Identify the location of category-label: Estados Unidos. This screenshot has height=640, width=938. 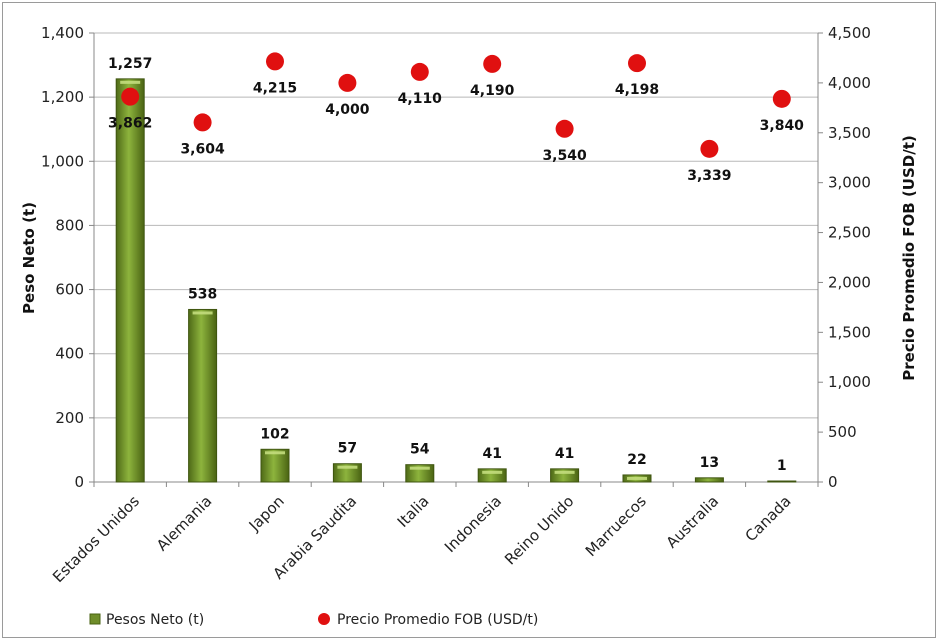
(96, 539).